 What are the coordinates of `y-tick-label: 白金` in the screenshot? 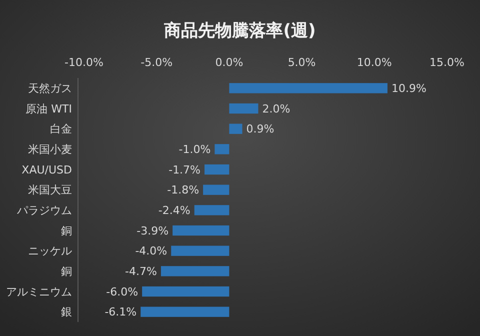 It's located at (61, 129).